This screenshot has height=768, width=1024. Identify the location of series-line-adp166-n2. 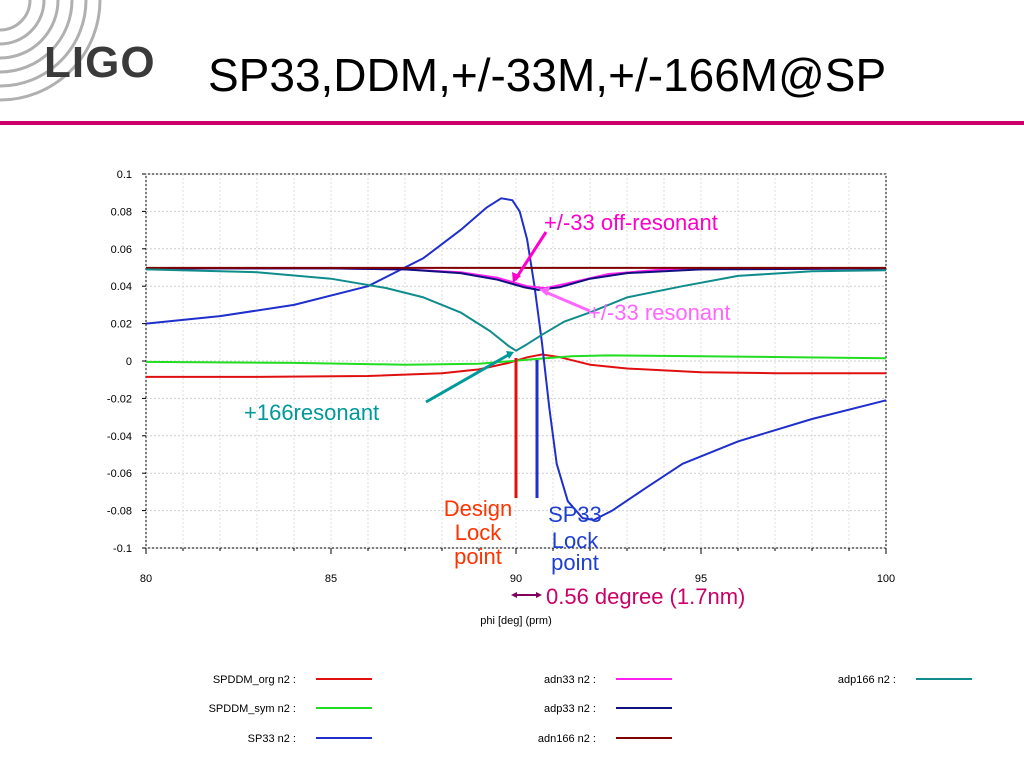
(516, 310).